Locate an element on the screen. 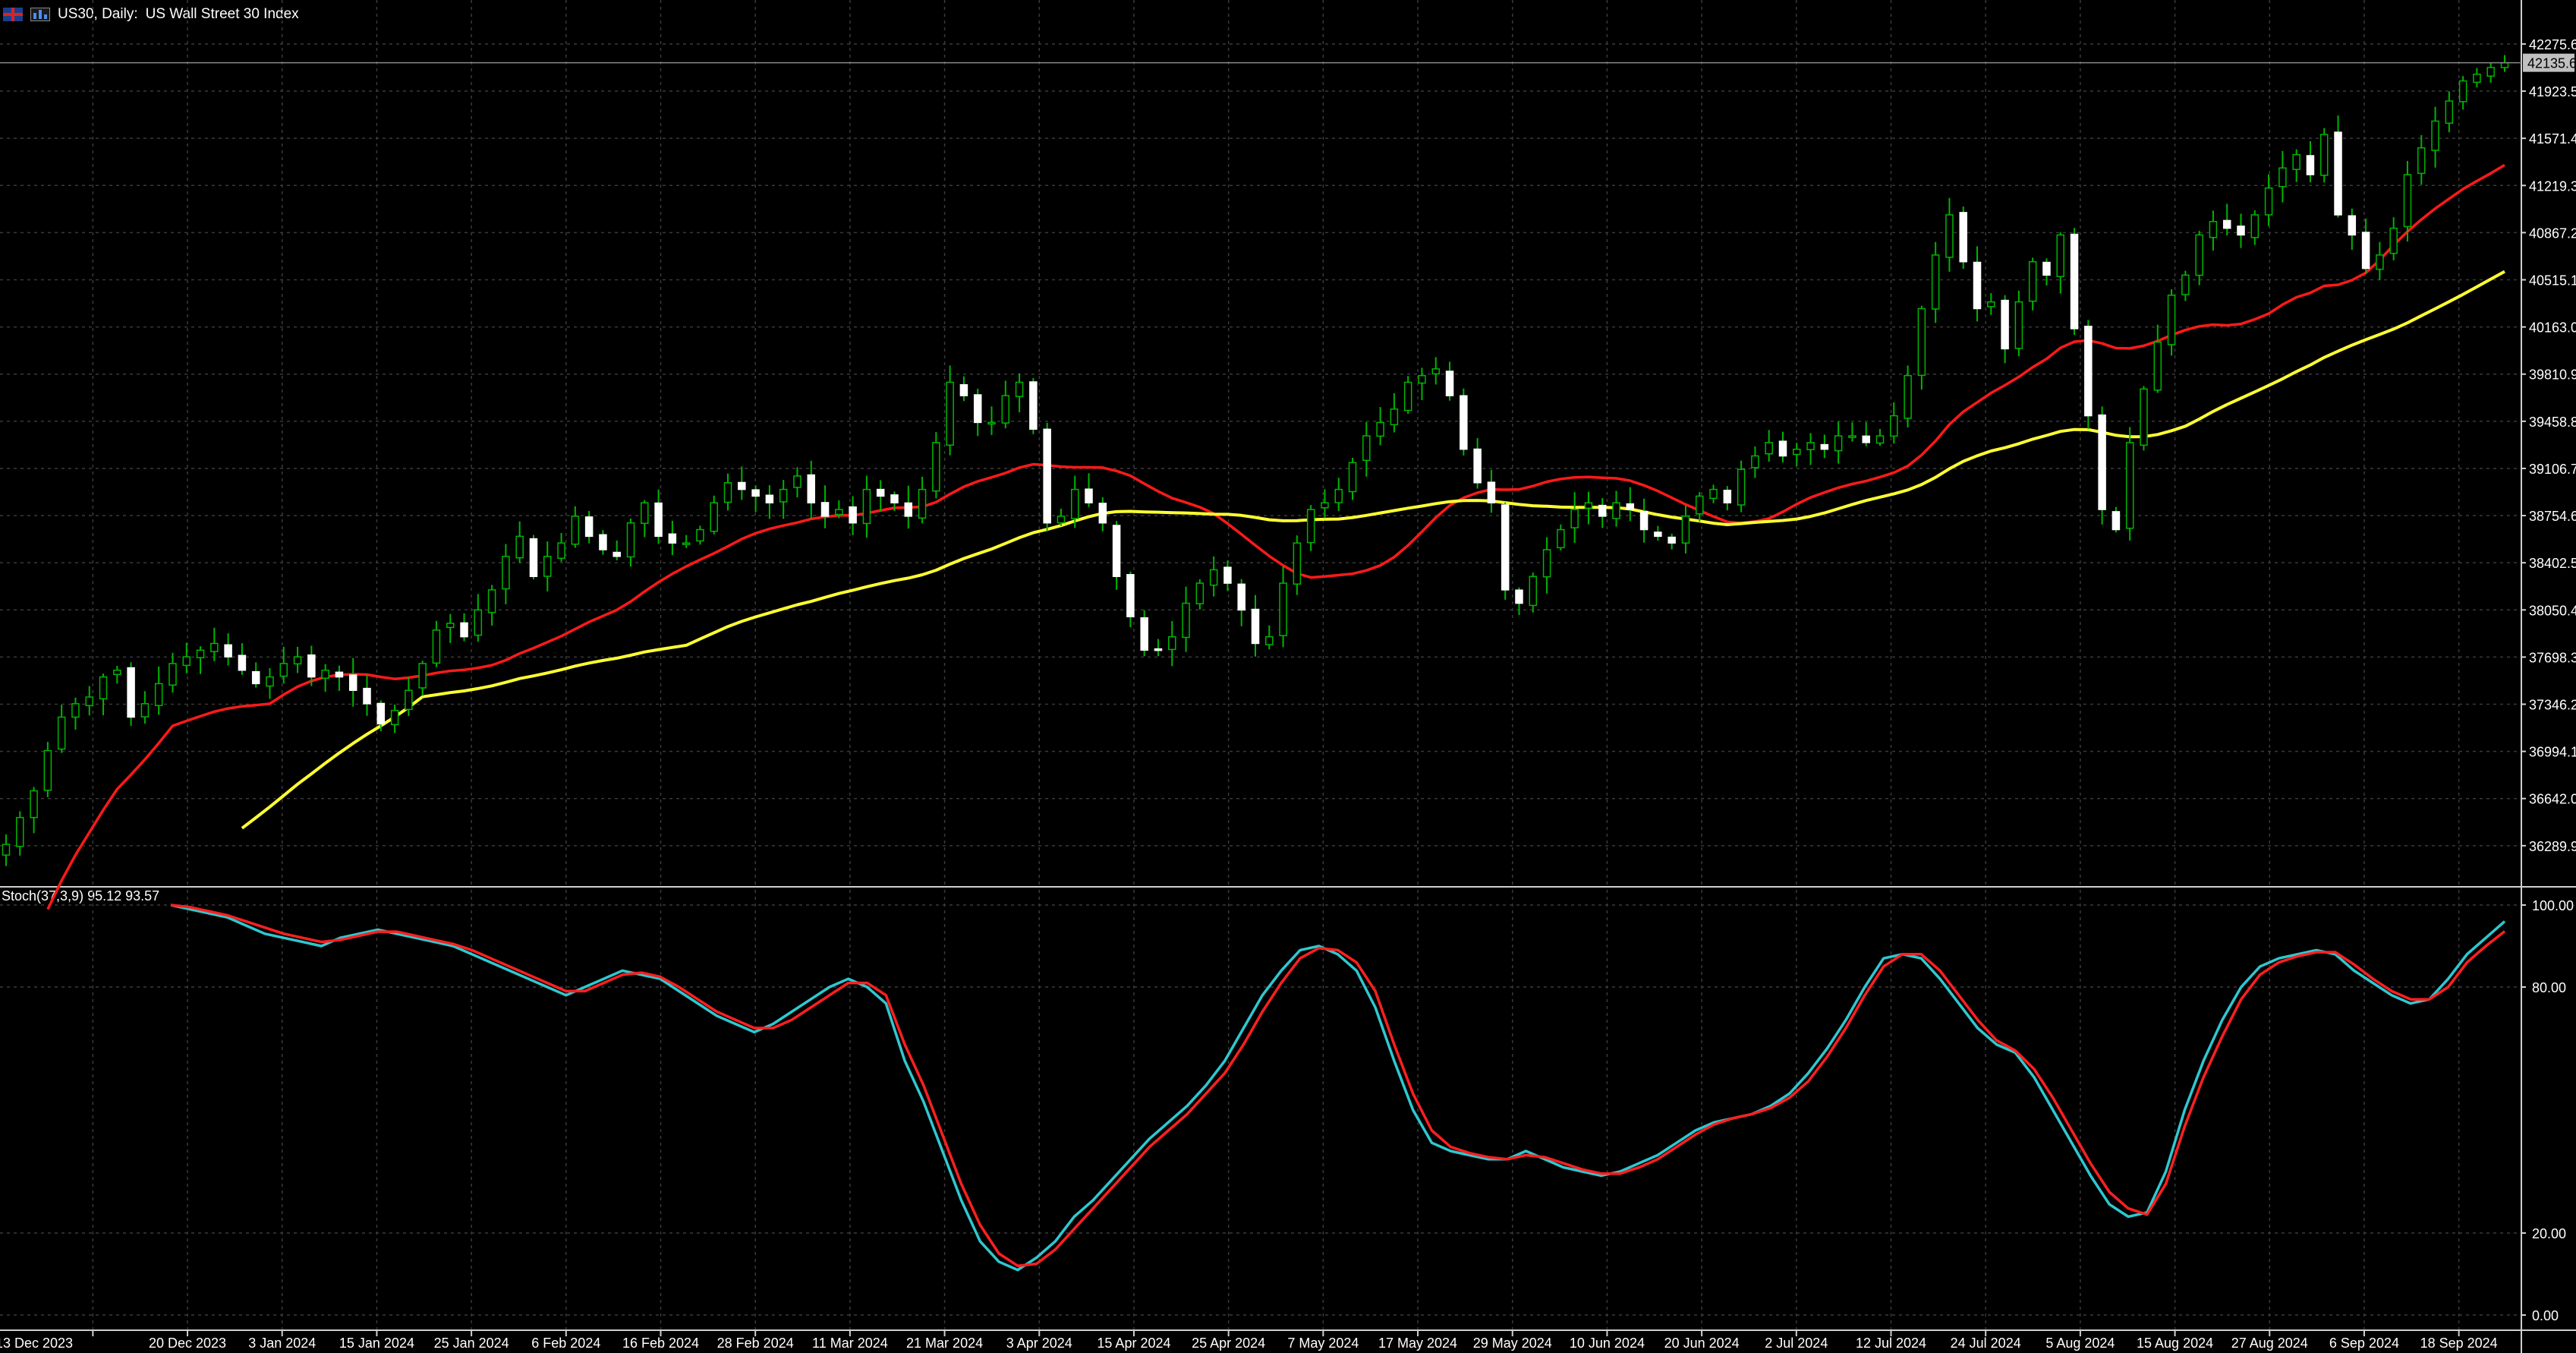 The height and width of the screenshot is (1353, 2576). price-tick-label: 36994.1 is located at coordinates (2552, 753).